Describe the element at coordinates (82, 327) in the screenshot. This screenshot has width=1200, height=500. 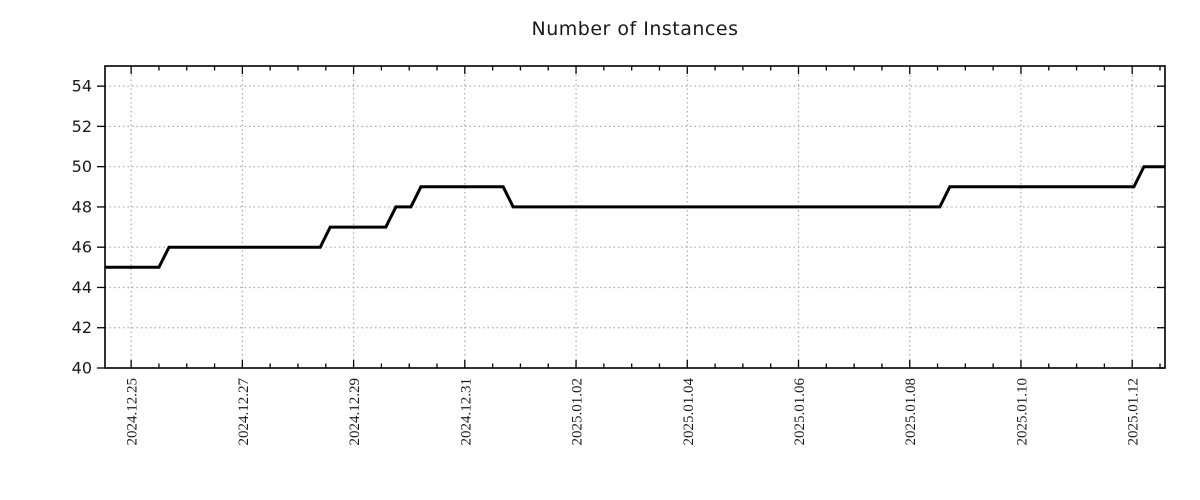
I see `y-tick-label: 42` at that location.